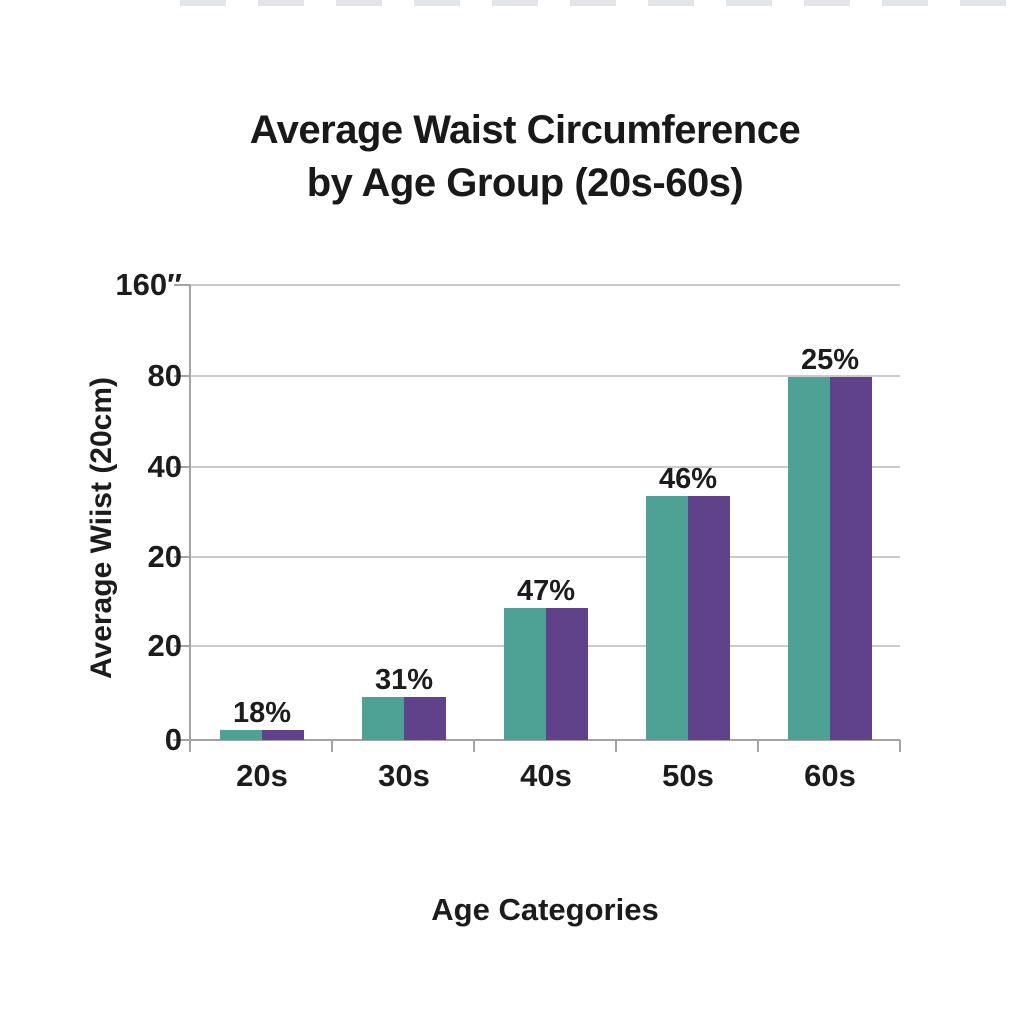  I want to click on y-tick-label: 80, so click(164, 375).